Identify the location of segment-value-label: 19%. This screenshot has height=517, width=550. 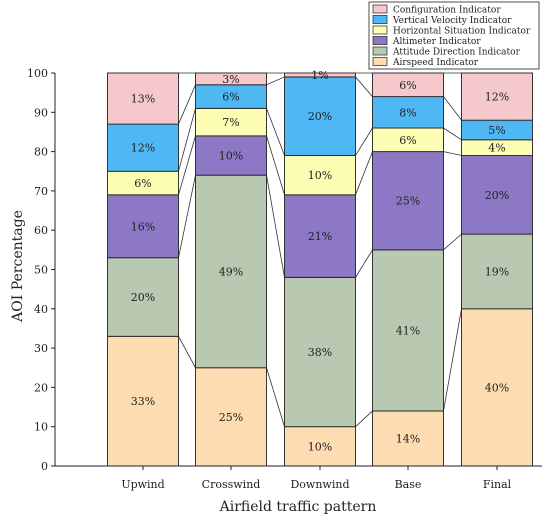
(497, 271).